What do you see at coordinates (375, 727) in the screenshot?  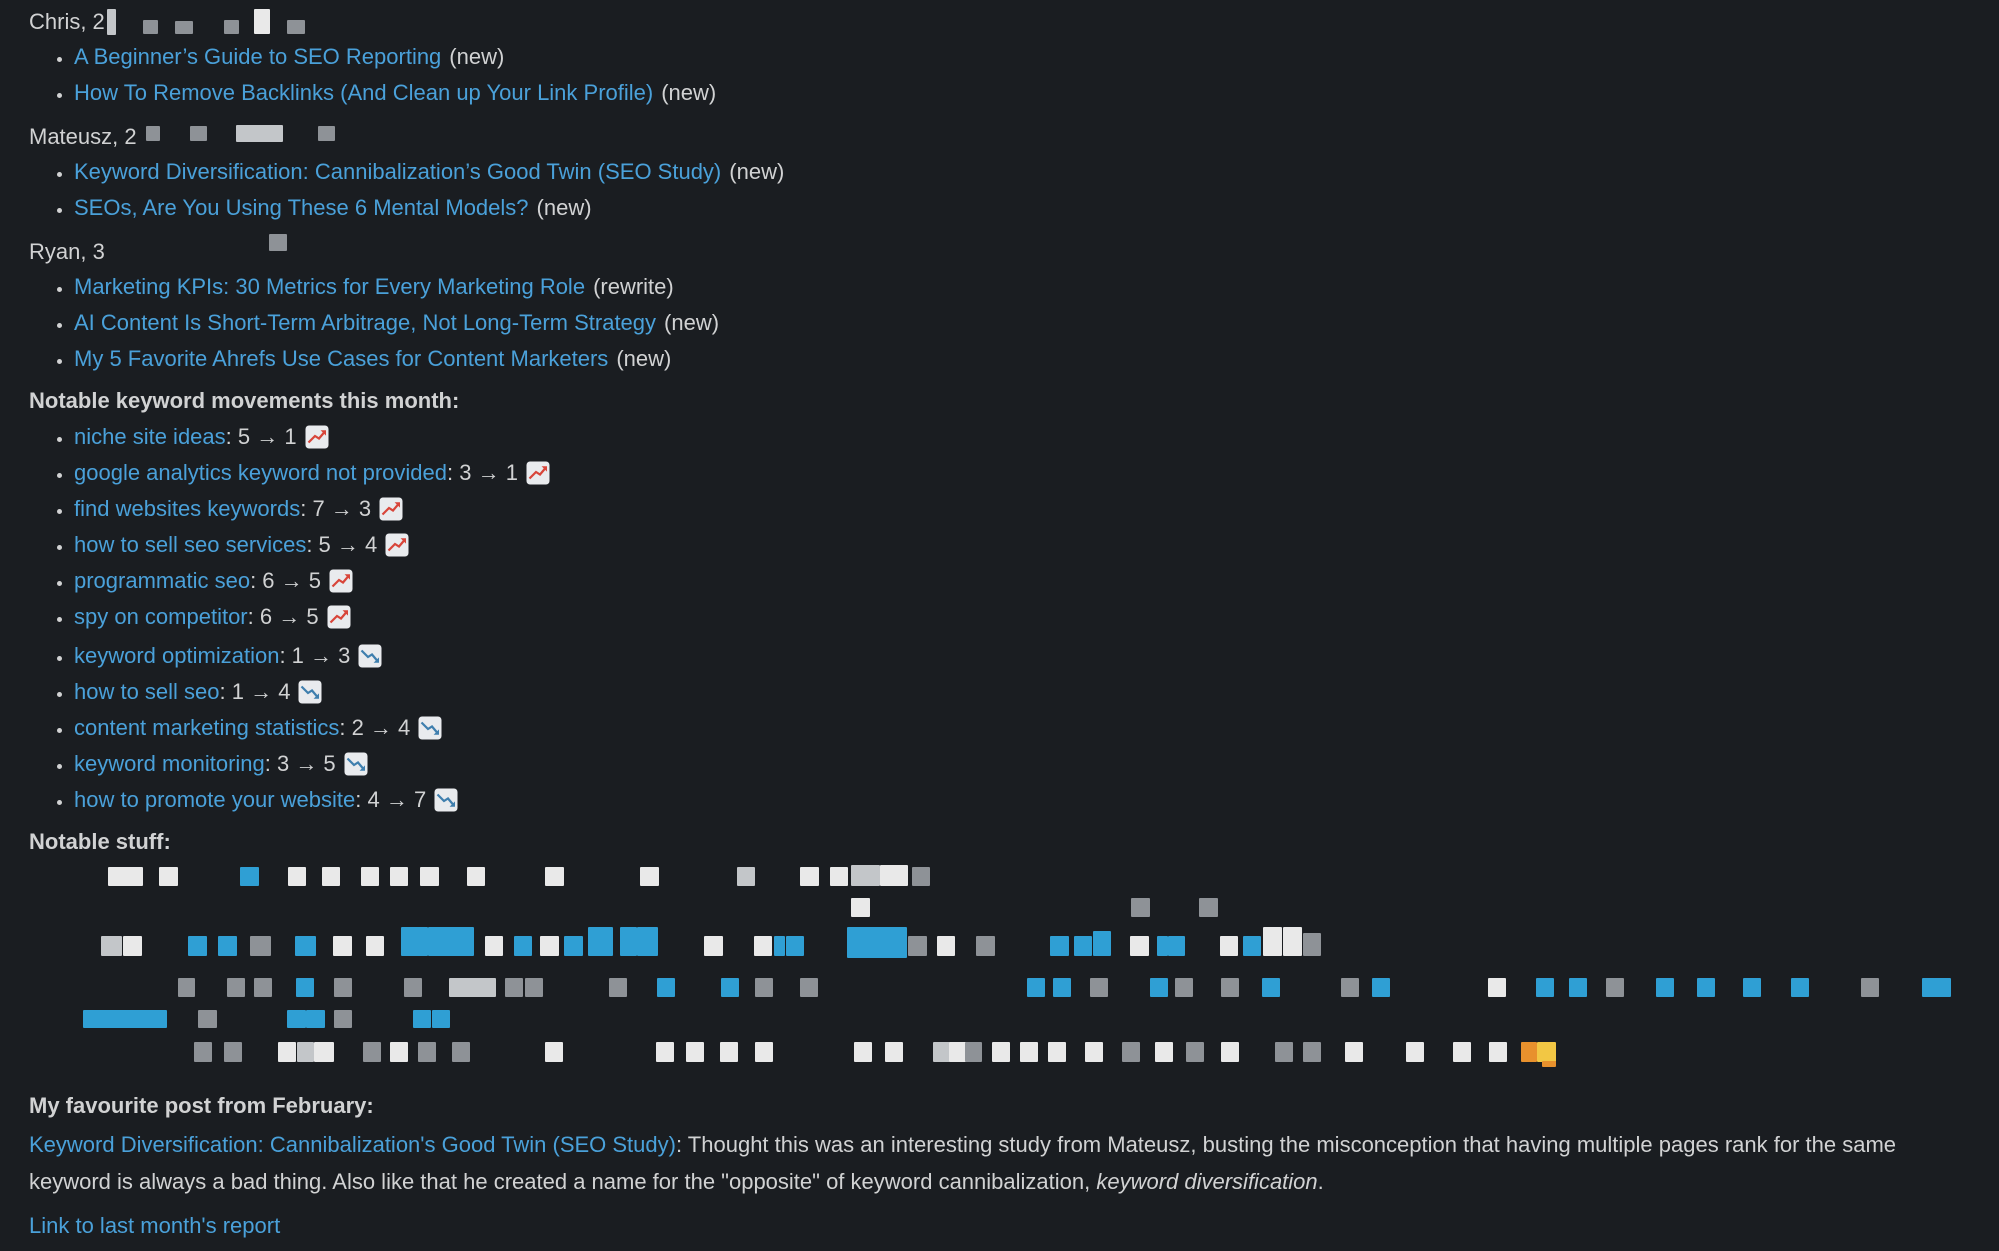 I see `movement-change: : 2 → 4` at bounding box center [375, 727].